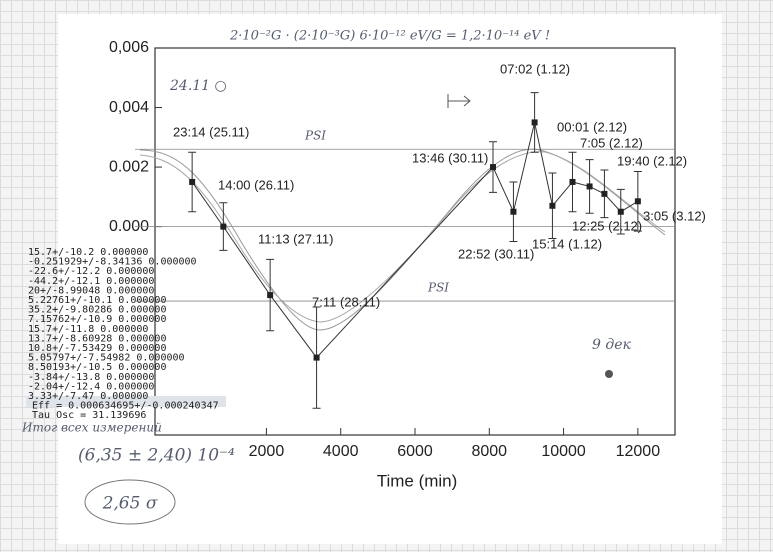  Describe the element at coordinates (91, 290) in the screenshot. I see `fit-output-line: 20+/-8.99048 0.000000` at that location.